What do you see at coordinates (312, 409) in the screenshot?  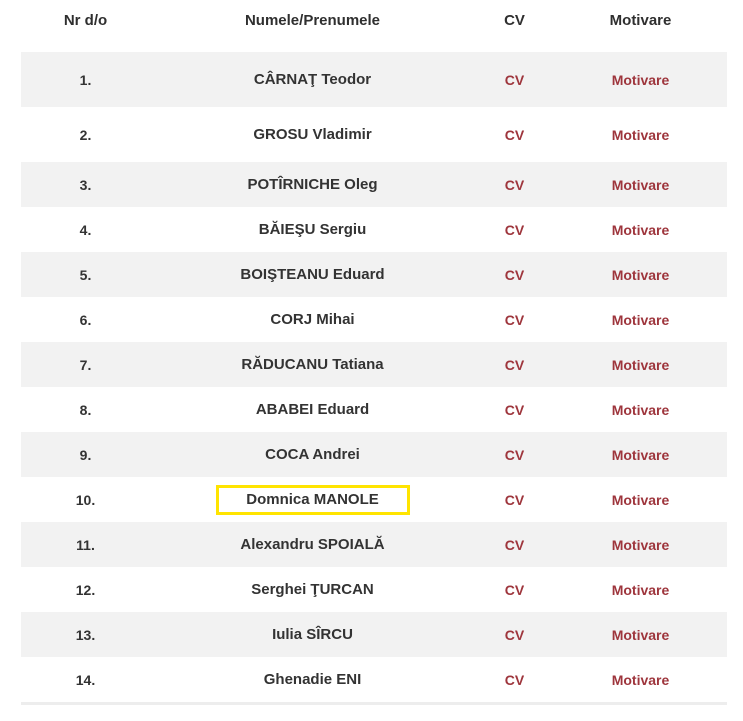 I see `candidate-name: ABABEI Eduard` at bounding box center [312, 409].